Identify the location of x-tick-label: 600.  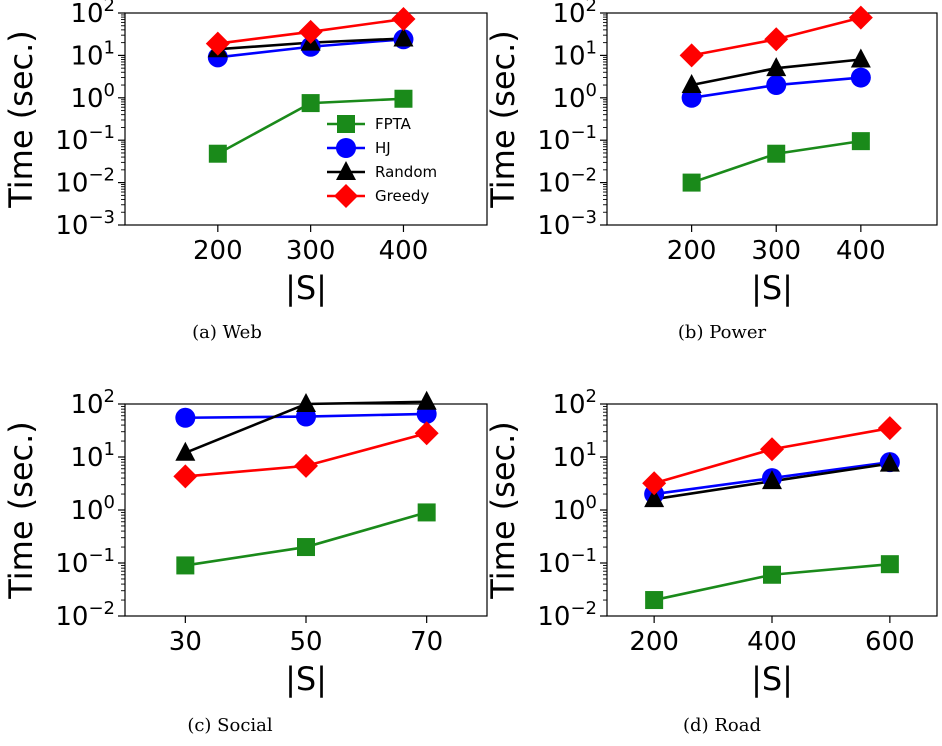
(890, 642).